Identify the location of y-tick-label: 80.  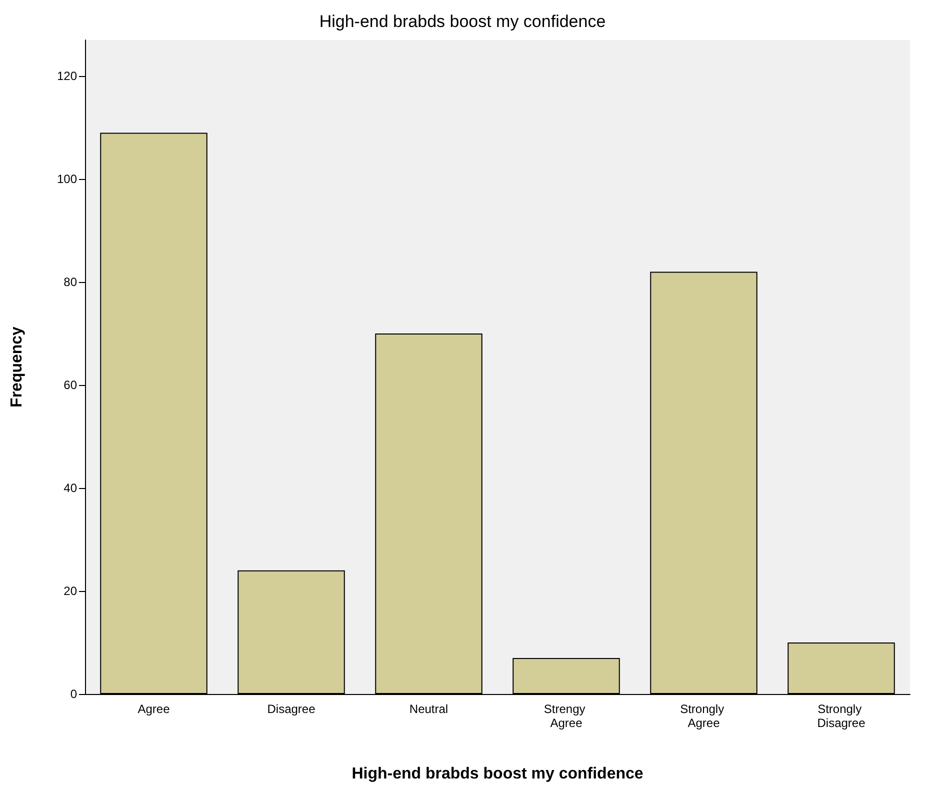
(71, 282).